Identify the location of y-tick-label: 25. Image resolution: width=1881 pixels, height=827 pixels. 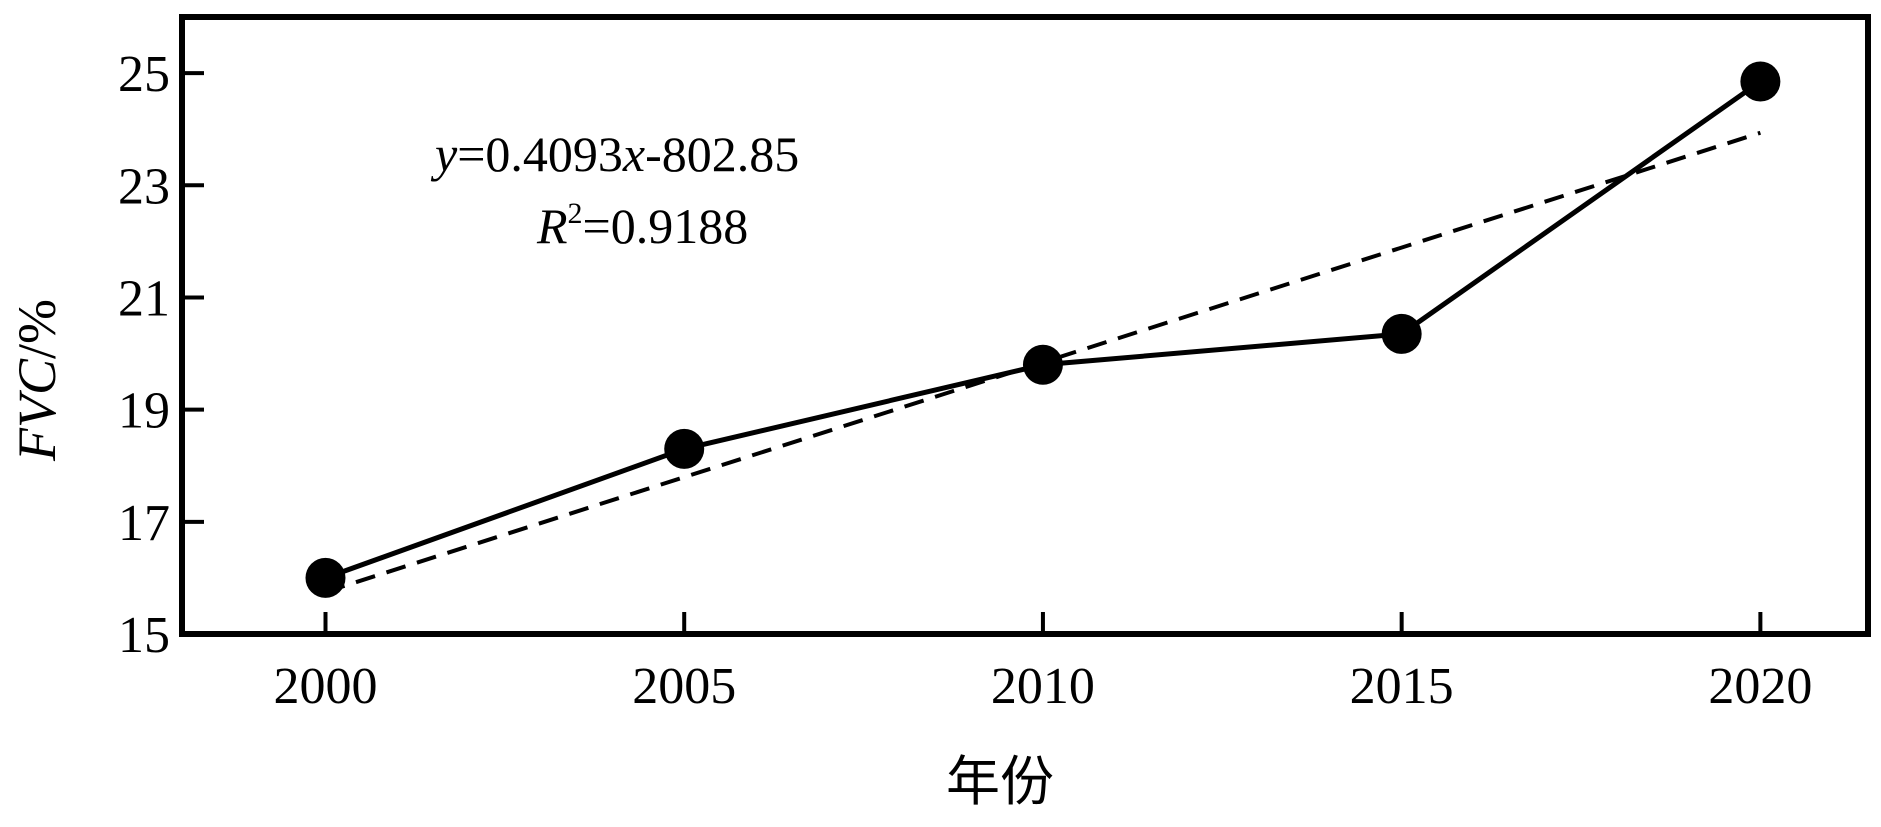
(144, 74).